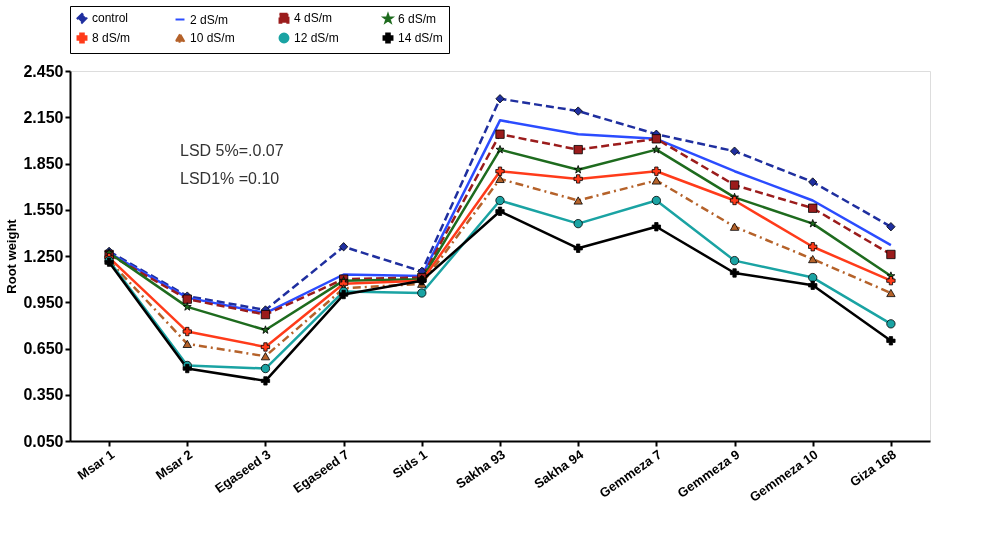 Image resolution: width=1008 pixels, height=535 pixels. Describe the element at coordinates (12, 256) in the screenshot. I see `y-axis-title: Root weight` at that location.